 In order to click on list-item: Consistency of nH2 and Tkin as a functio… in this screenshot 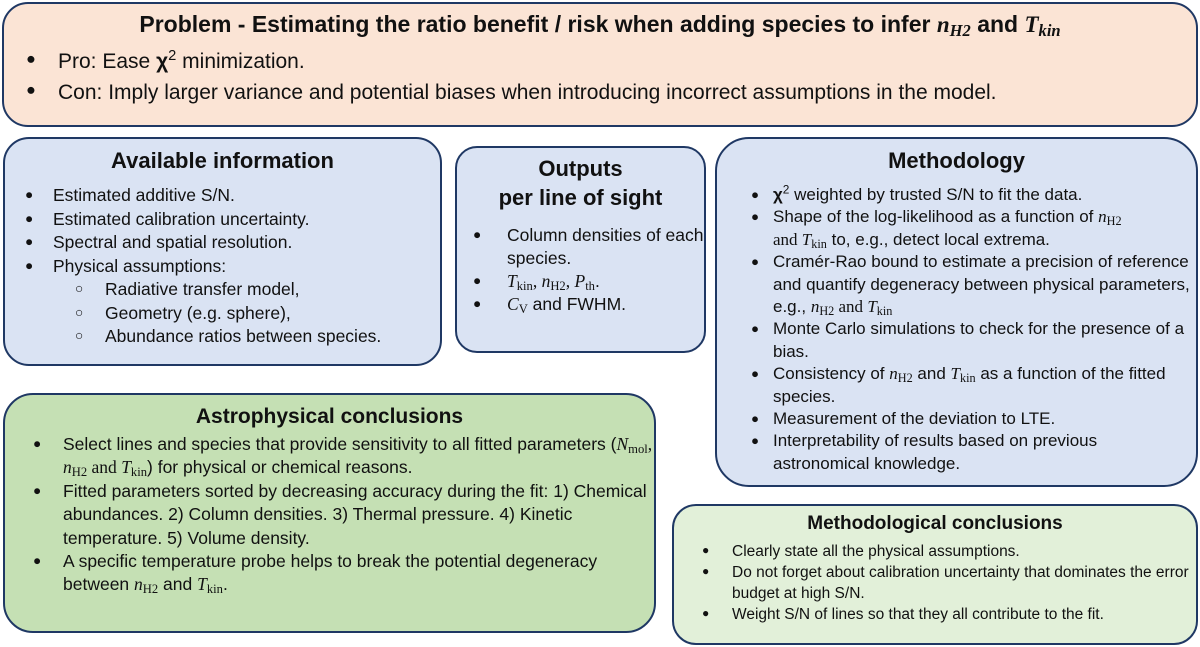, I will do `click(973, 385)`.